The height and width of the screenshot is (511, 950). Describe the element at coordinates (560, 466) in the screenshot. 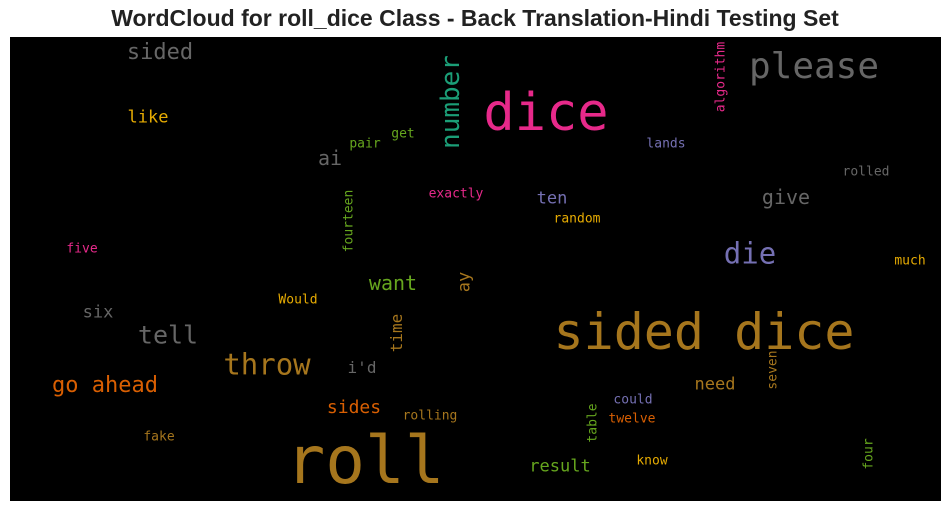

I see `word-result: result` at that location.